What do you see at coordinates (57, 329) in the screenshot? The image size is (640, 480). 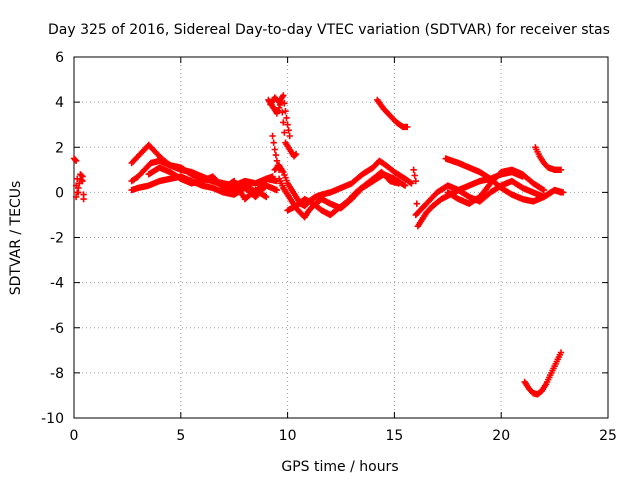 I see `y-tick-label: -6` at bounding box center [57, 329].